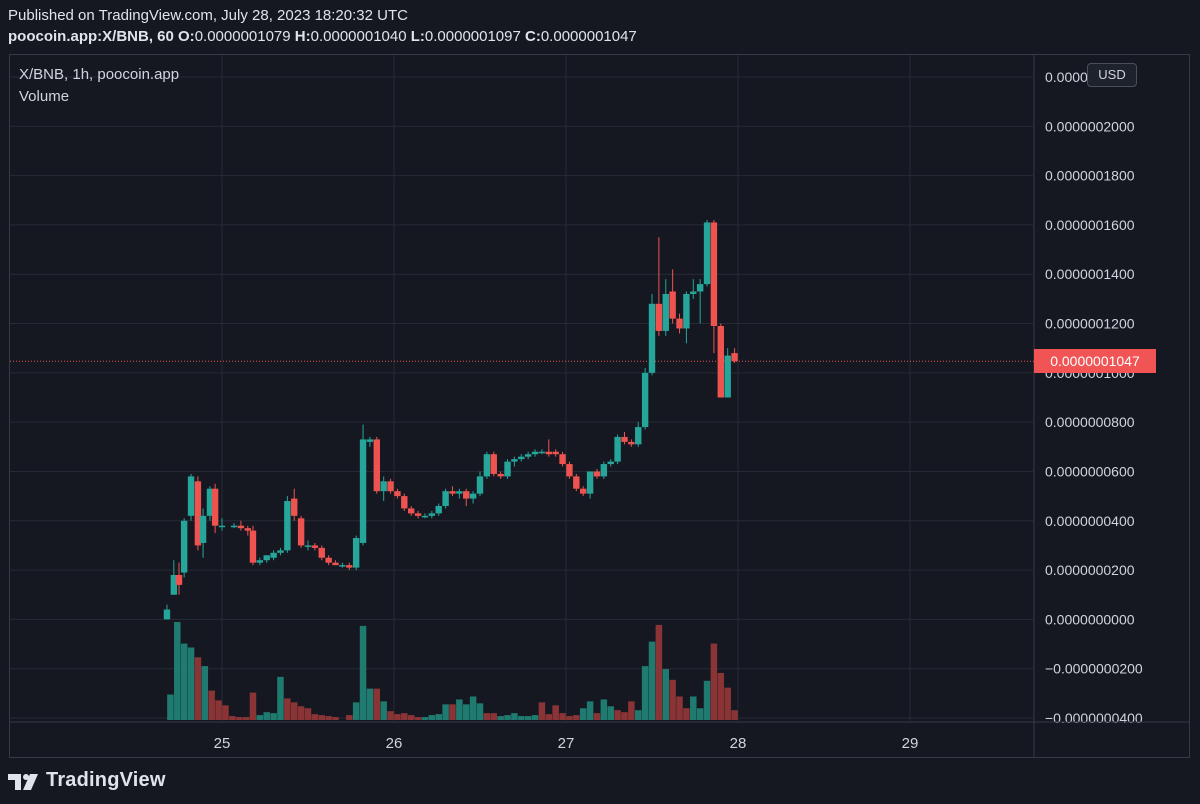  What do you see at coordinates (1094, 669) in the screenshot?
I see `y-tick-label: −0.0000000200` at bounding box center [1094, 669].